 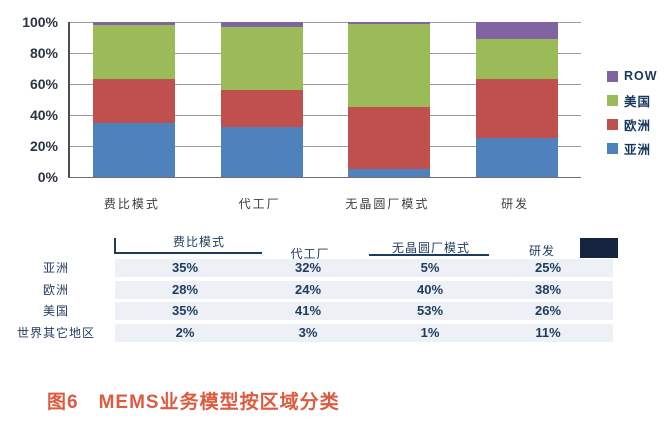 What do you see at coordinates (430, 310) in the screenshot?
I see `table-cell: 53%` at bounding box center [430, 310].